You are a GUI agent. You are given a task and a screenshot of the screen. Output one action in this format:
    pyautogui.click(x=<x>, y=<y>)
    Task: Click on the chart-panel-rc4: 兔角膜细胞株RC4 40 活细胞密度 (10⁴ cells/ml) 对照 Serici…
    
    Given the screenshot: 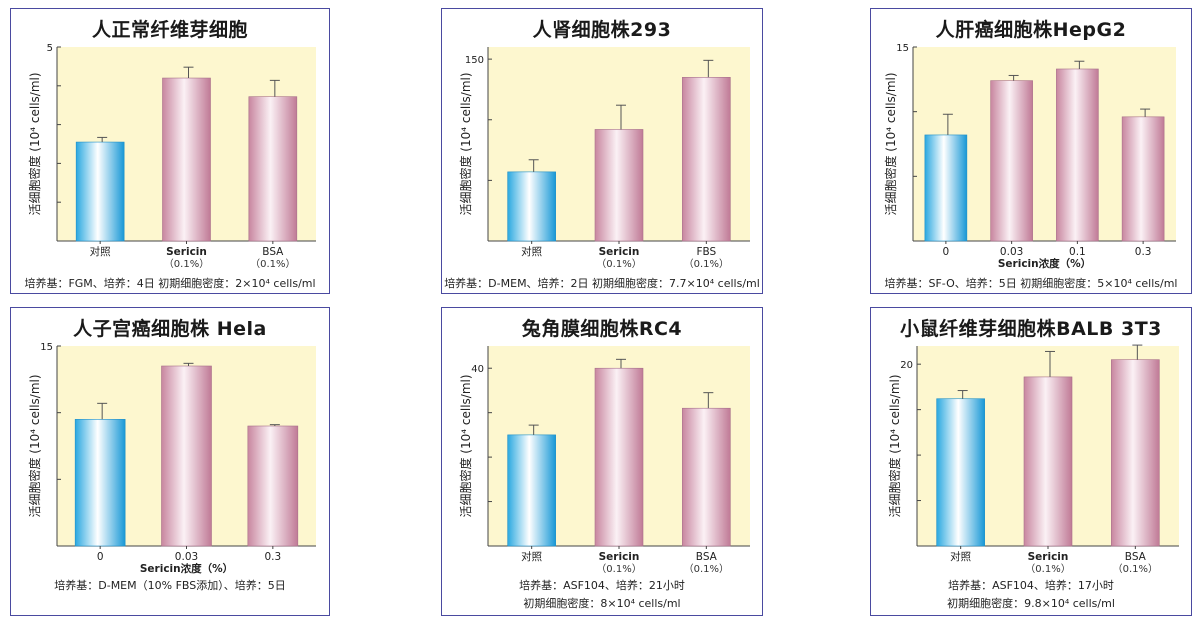 What is the action you would take?
    pyautogui.click(x=602, y=461)
    